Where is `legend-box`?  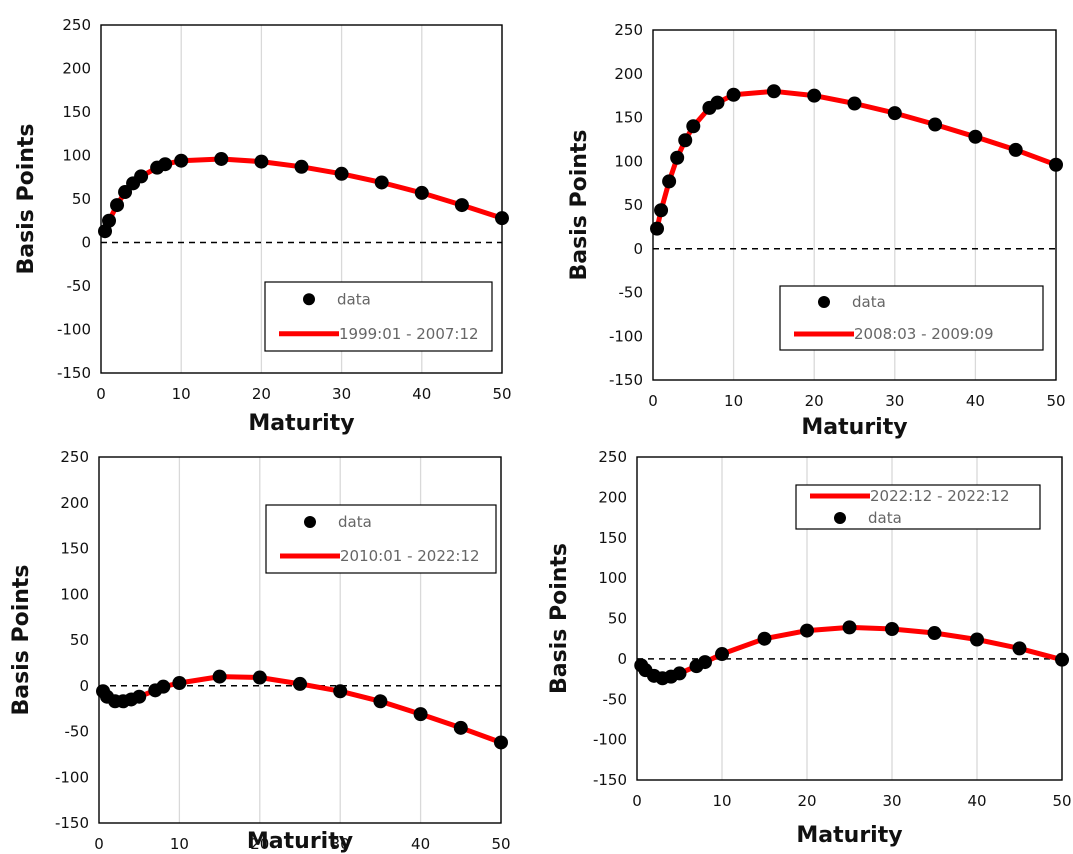
legend-box is located at coordinates (381, 539).